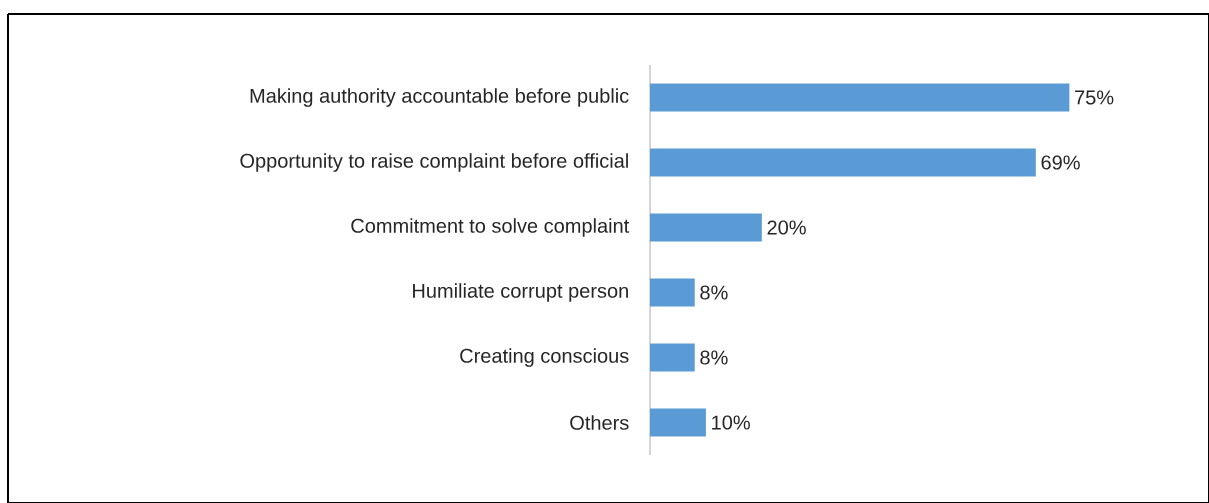  I want to click on y-tick-label: Others, so click(599, 422).